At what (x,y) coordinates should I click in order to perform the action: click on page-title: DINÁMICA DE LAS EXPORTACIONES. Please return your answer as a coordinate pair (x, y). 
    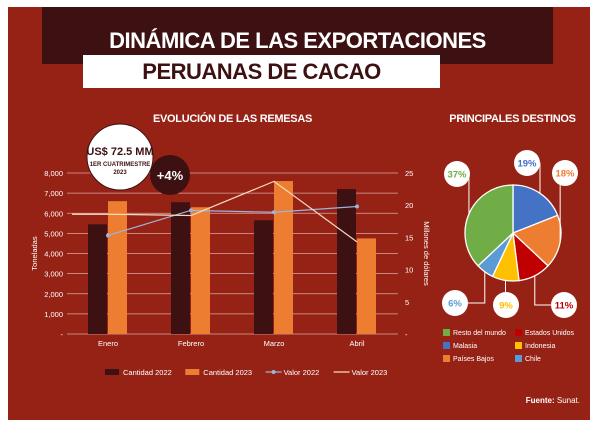
    Looking at the image, I should click on (297, 40).